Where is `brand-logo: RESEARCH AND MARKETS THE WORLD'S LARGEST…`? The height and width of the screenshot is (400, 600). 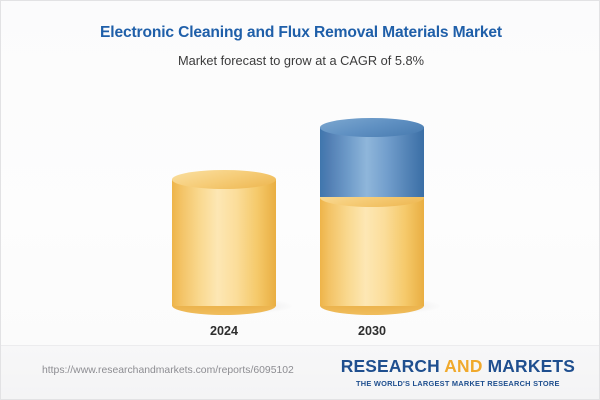
brand-logo: RESEARCH AND MARKETS THE WORLD'S LARGEST… is located at coordinates (458, 372).